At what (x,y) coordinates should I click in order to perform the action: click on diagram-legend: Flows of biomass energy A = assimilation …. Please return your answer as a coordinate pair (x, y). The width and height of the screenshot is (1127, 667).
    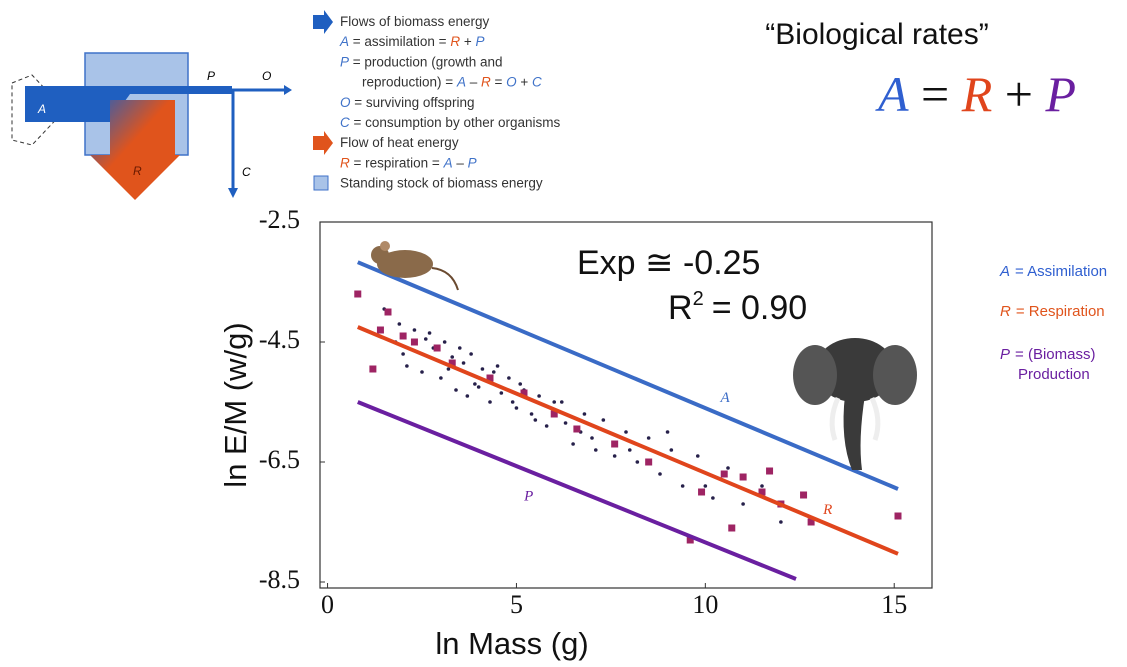
    Looking at the image, I should click on (449, 102).